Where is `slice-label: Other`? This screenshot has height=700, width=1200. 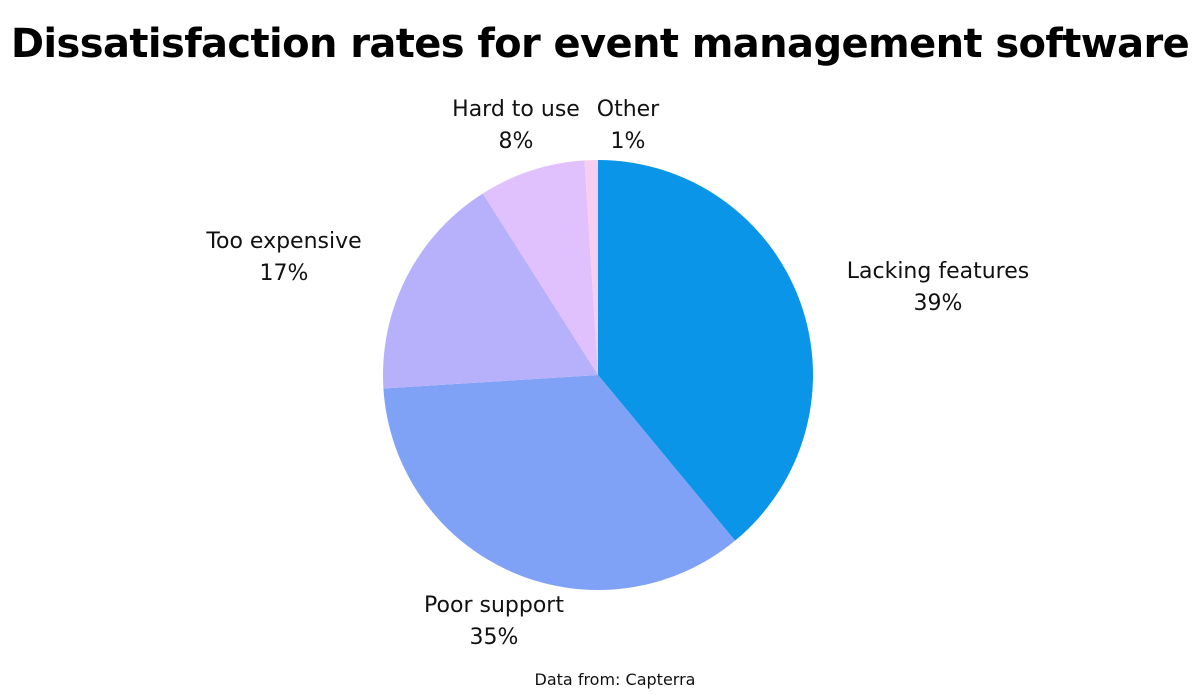 slice-label: Other is located at coordinates (628, 109).